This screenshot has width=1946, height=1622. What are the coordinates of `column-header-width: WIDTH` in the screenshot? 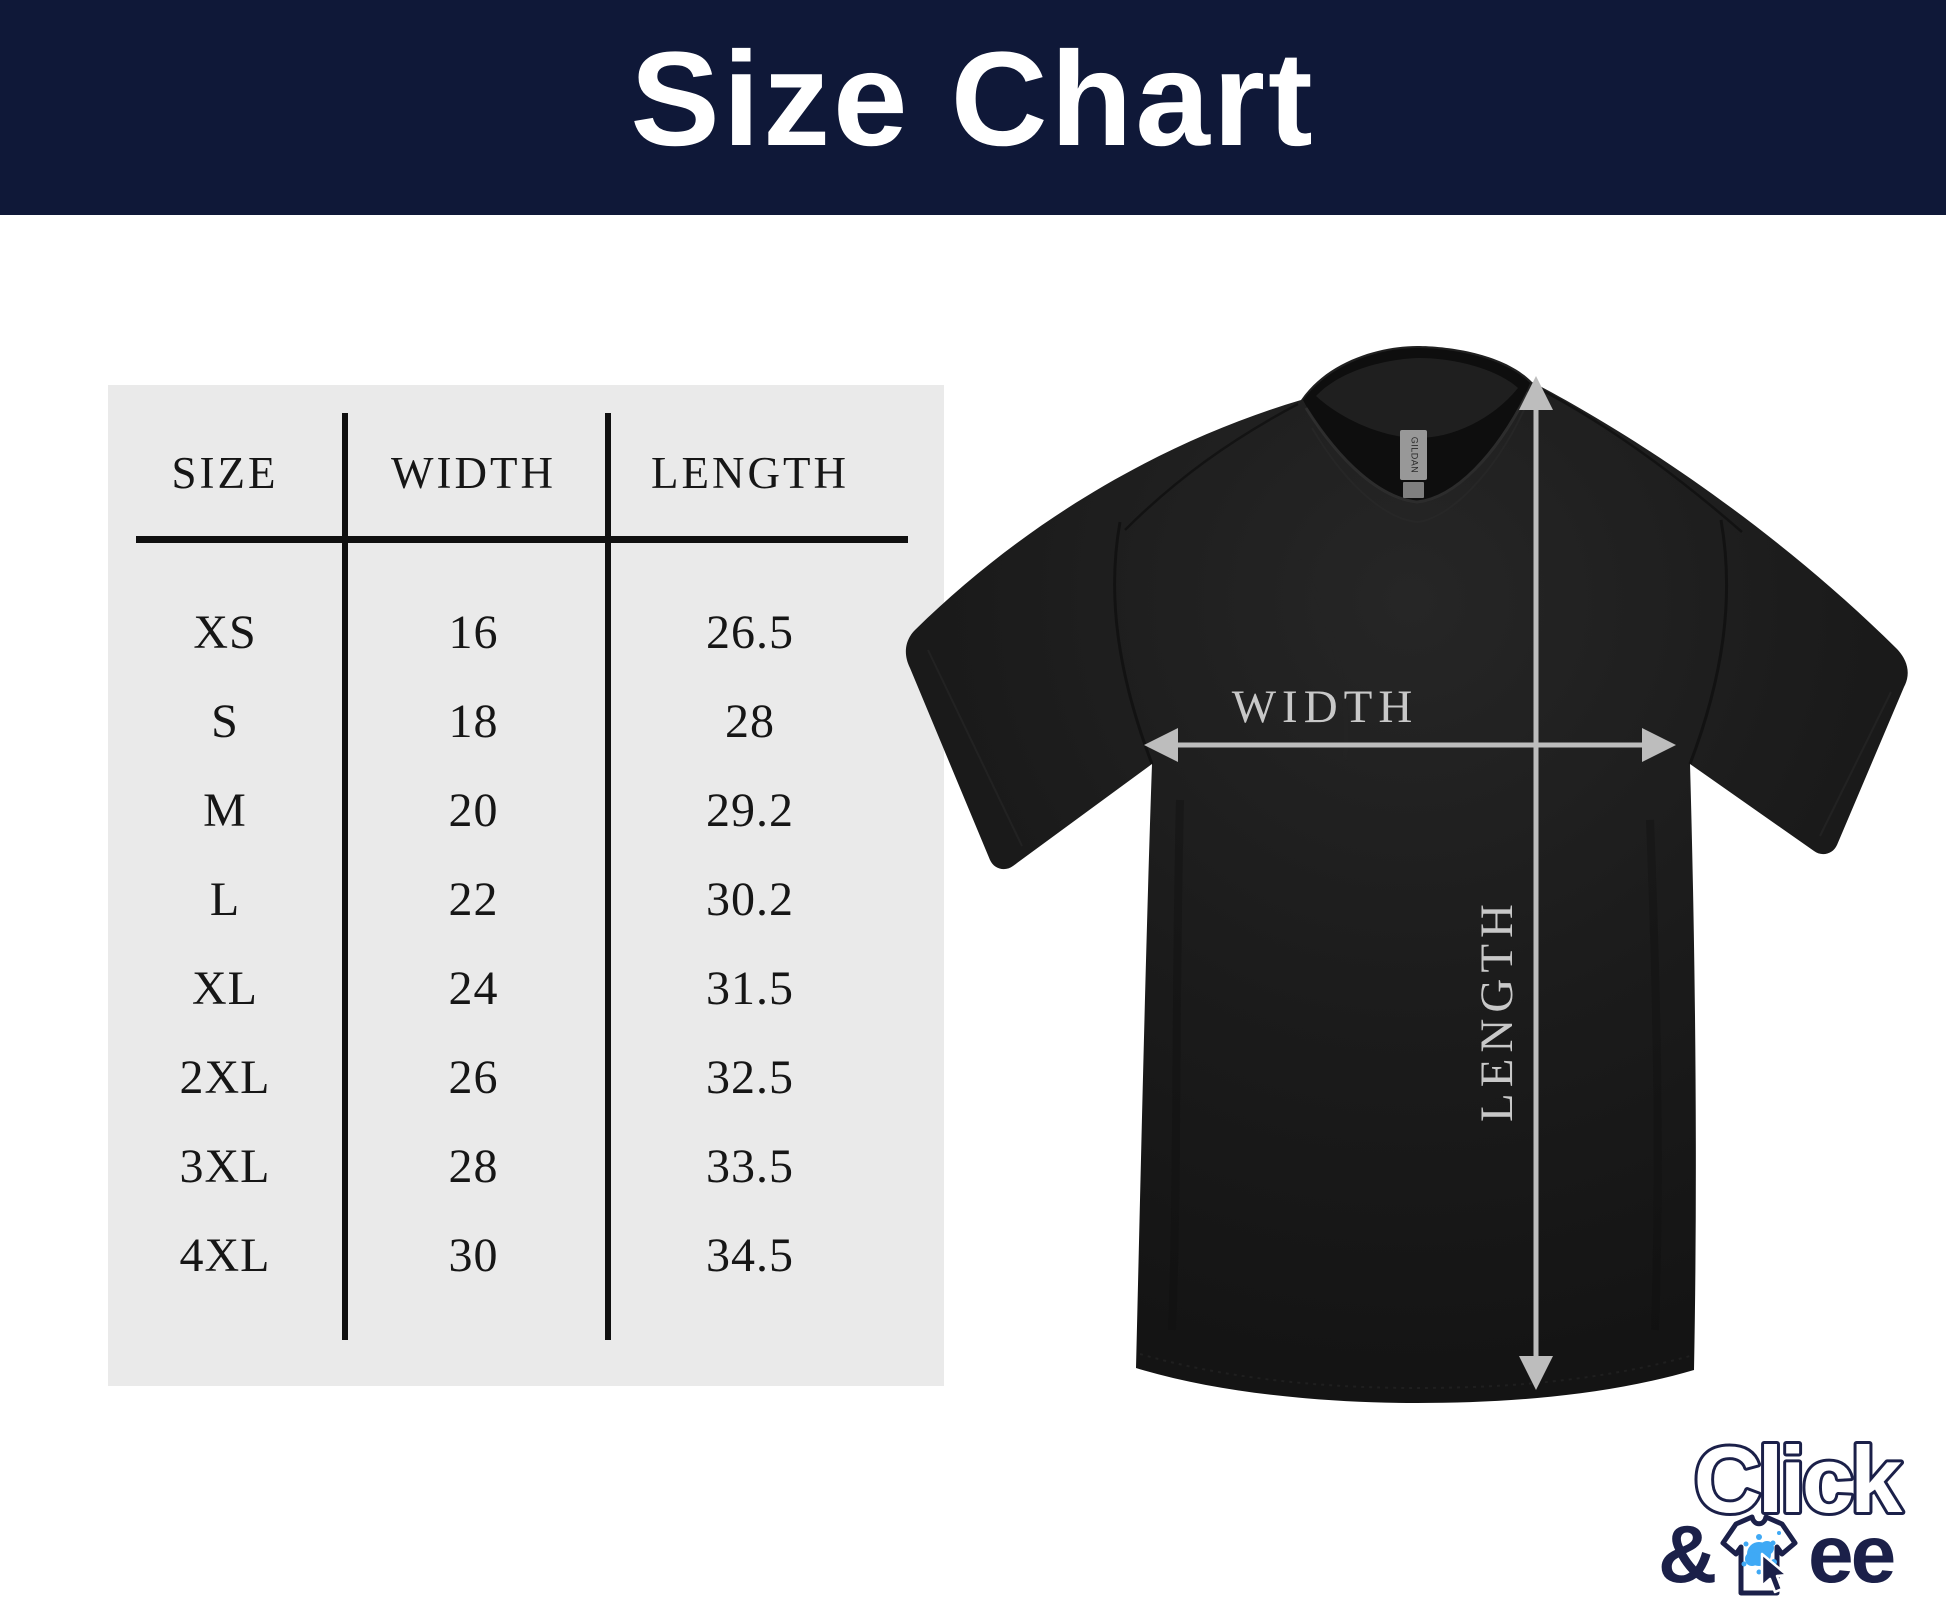 It's located at (473, 473).